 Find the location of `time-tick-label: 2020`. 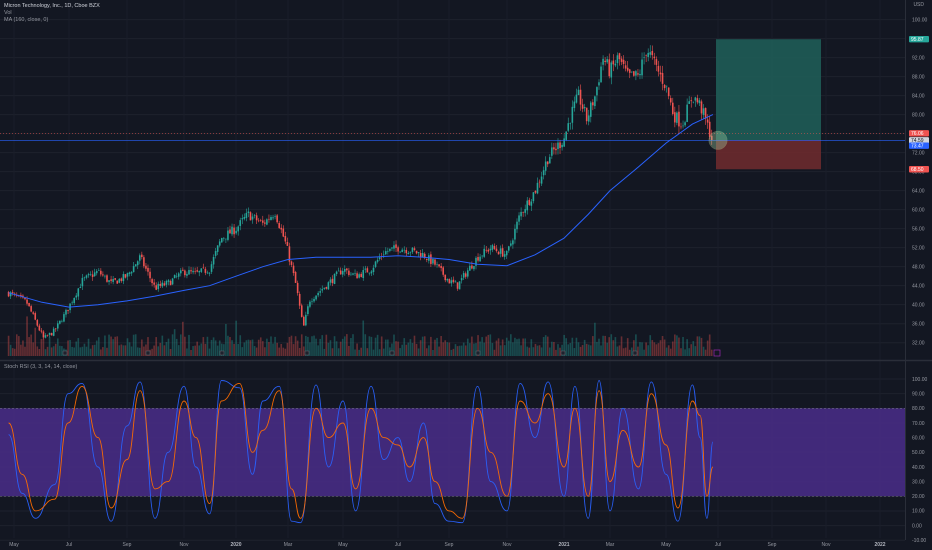

time-tick-label: 2020 is located at coordinates (235, 545).